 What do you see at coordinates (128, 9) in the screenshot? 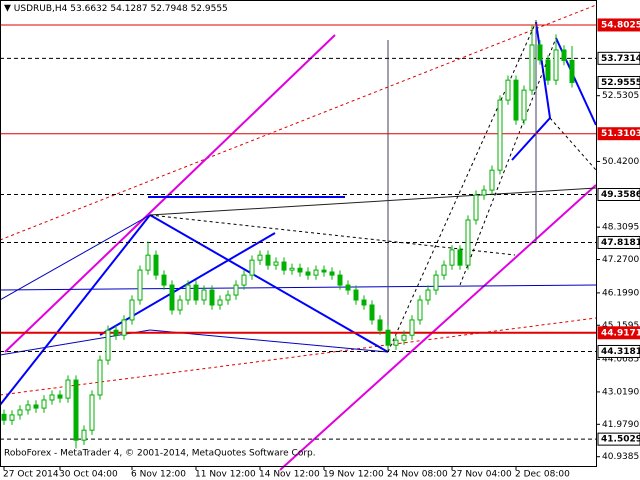
I see `header-high: 54.1287` at bounding box center [128, 9].